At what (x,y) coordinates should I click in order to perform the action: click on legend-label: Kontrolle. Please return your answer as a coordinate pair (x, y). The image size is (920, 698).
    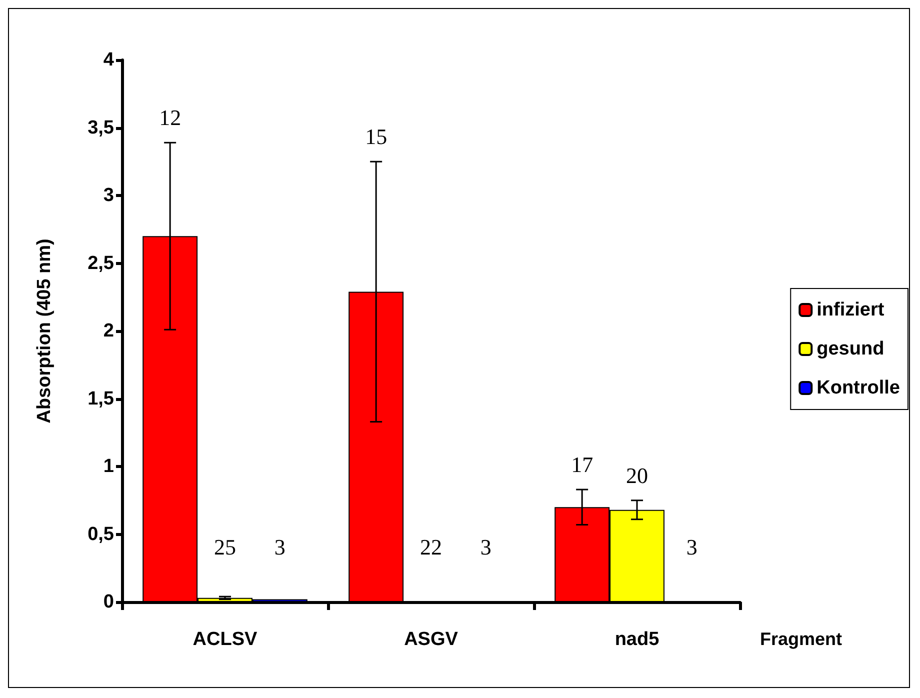
    Looking at the image, I should click on (858, 388).